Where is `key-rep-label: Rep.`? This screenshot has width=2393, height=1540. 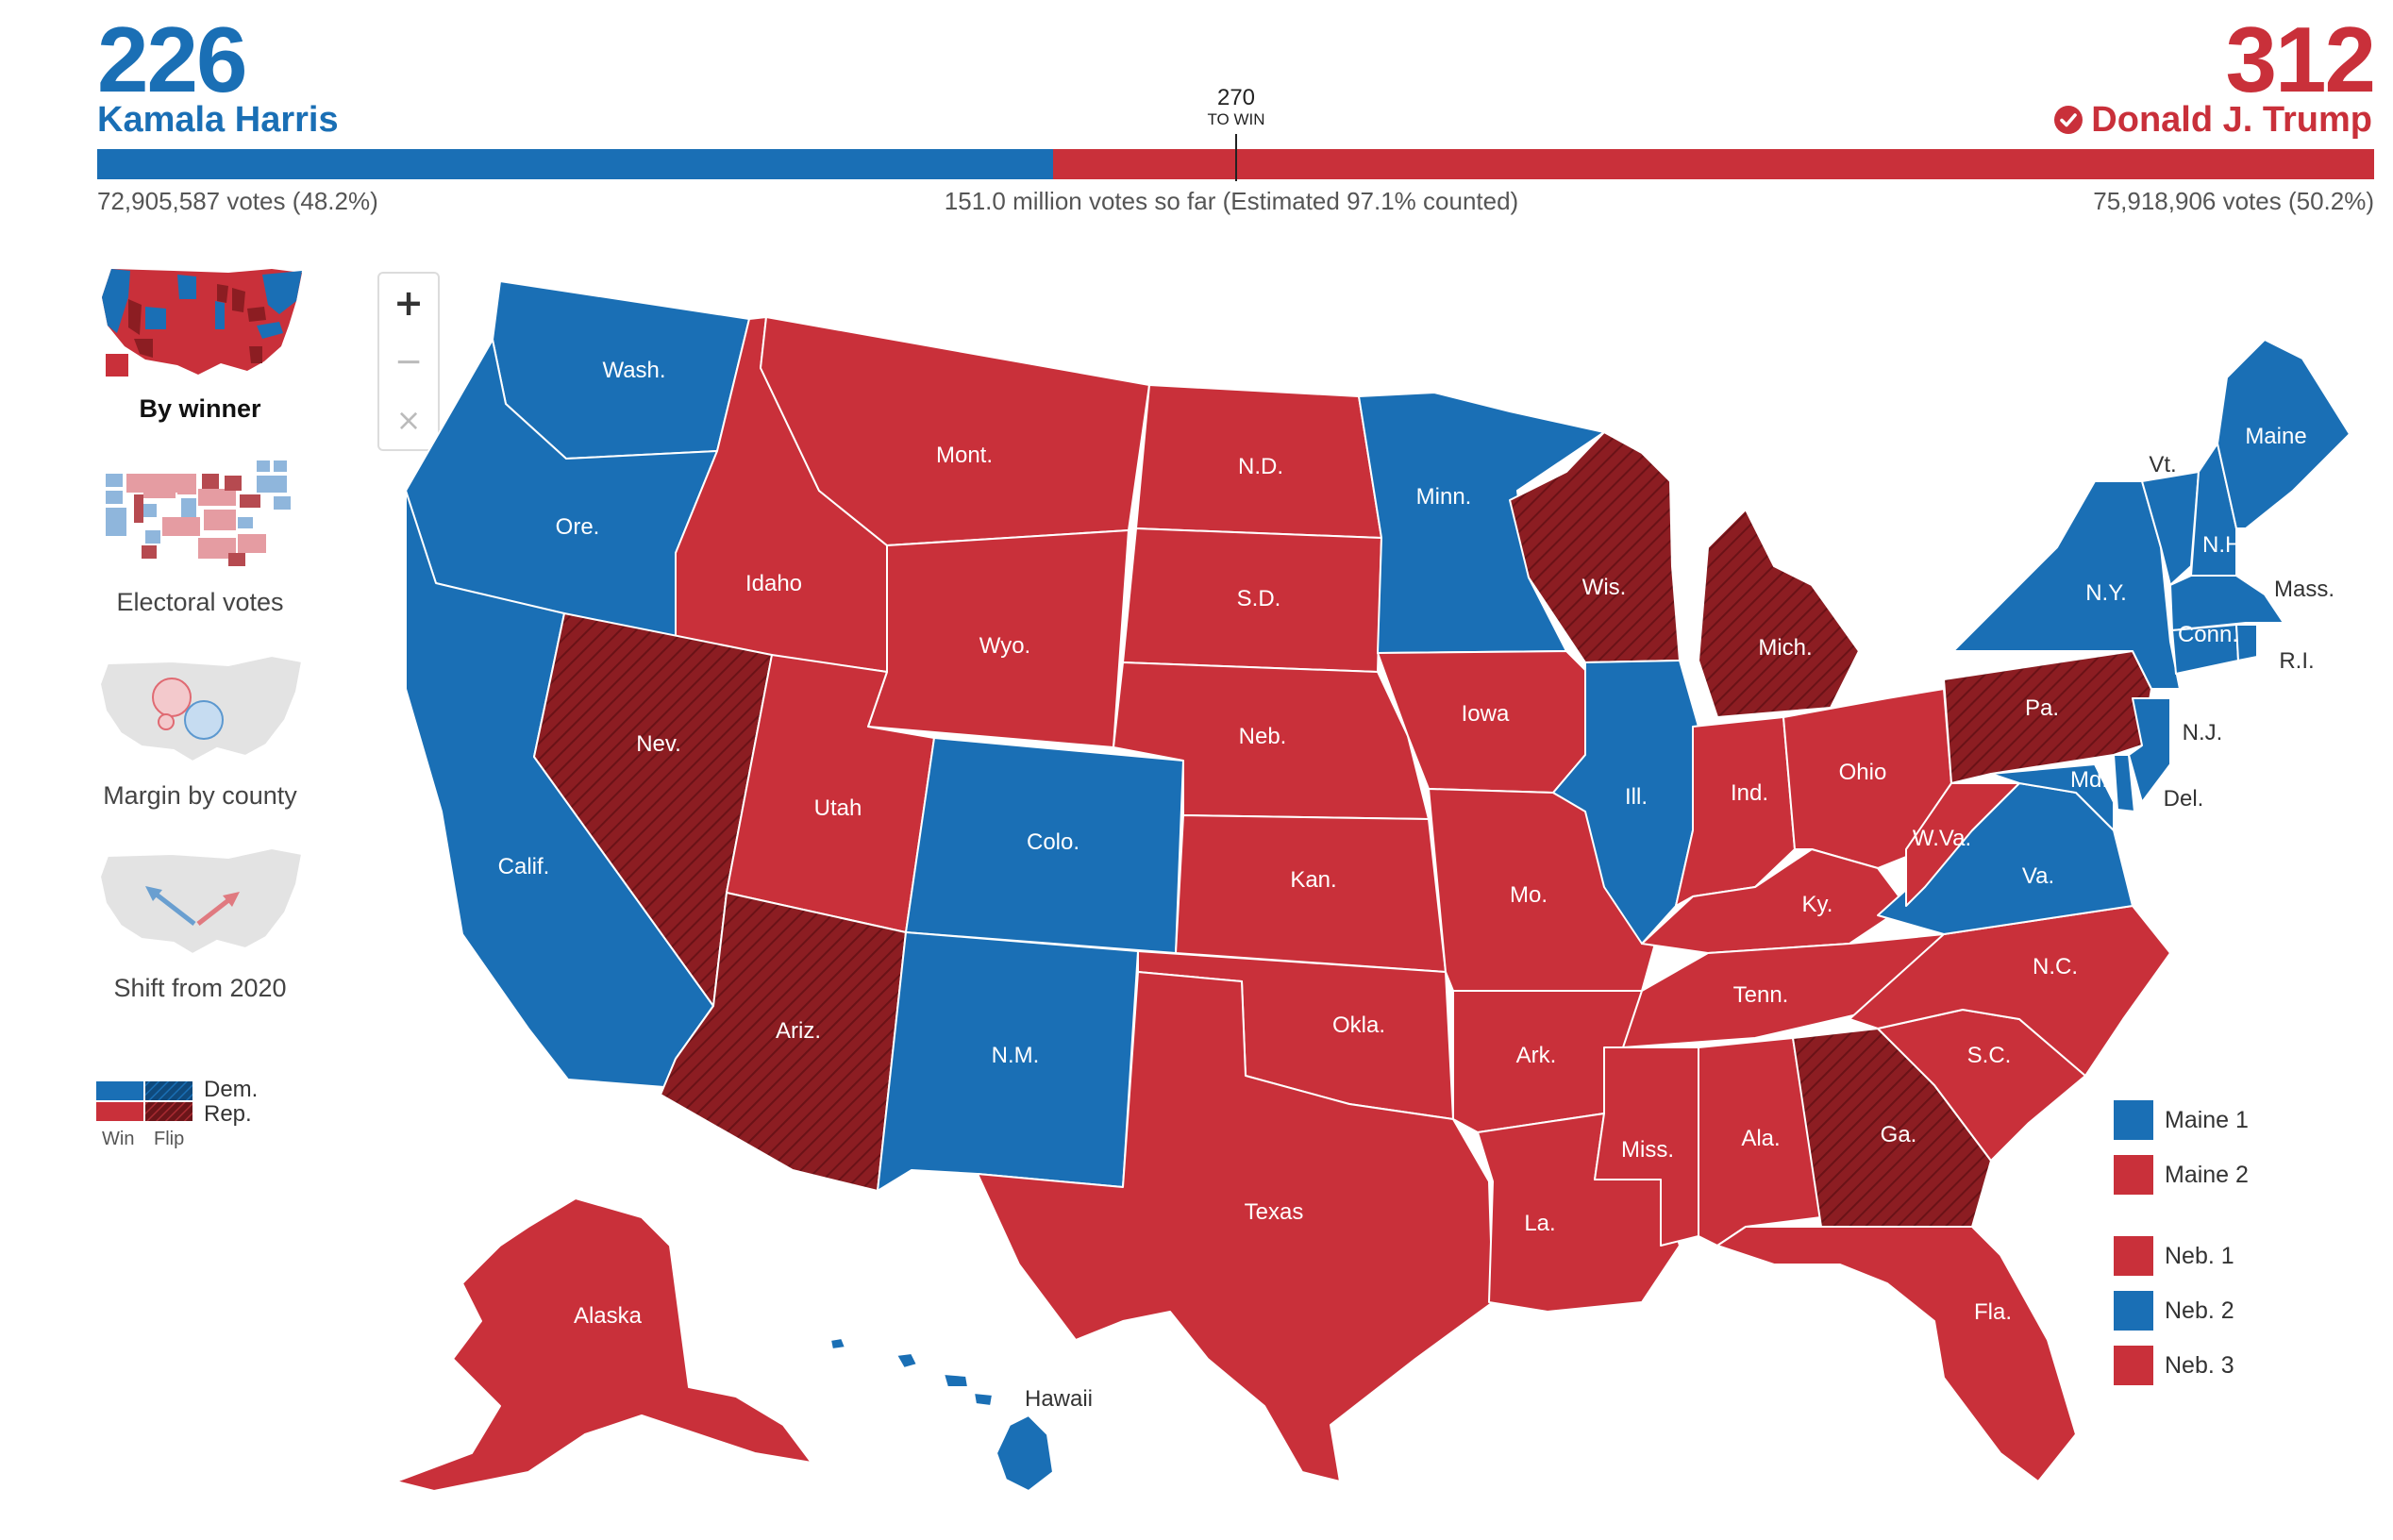 key-rep-label: Rep. is located at coordinates (228, 1114).